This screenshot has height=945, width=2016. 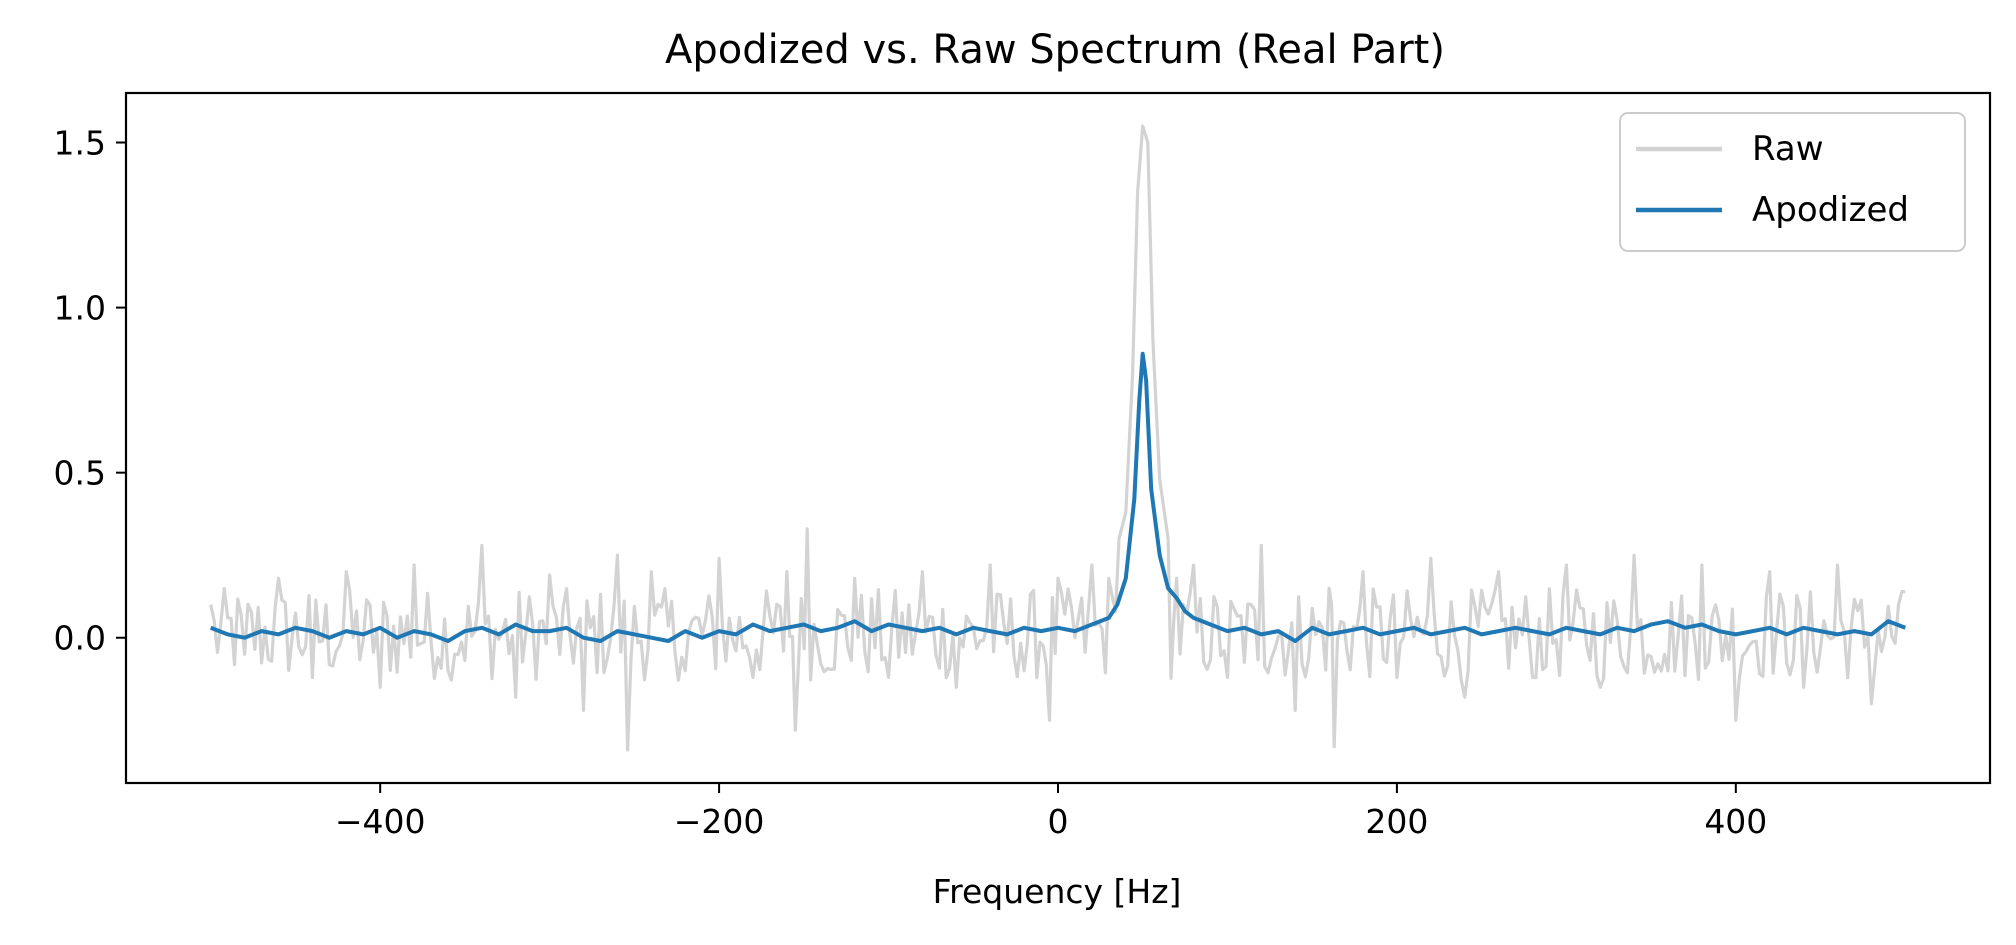 What do you see at coordinates (90, 391) in the screenshot?
I see `y-axis: 0.0 0.5 1.0 1.5` at bounding box center [90, 391].